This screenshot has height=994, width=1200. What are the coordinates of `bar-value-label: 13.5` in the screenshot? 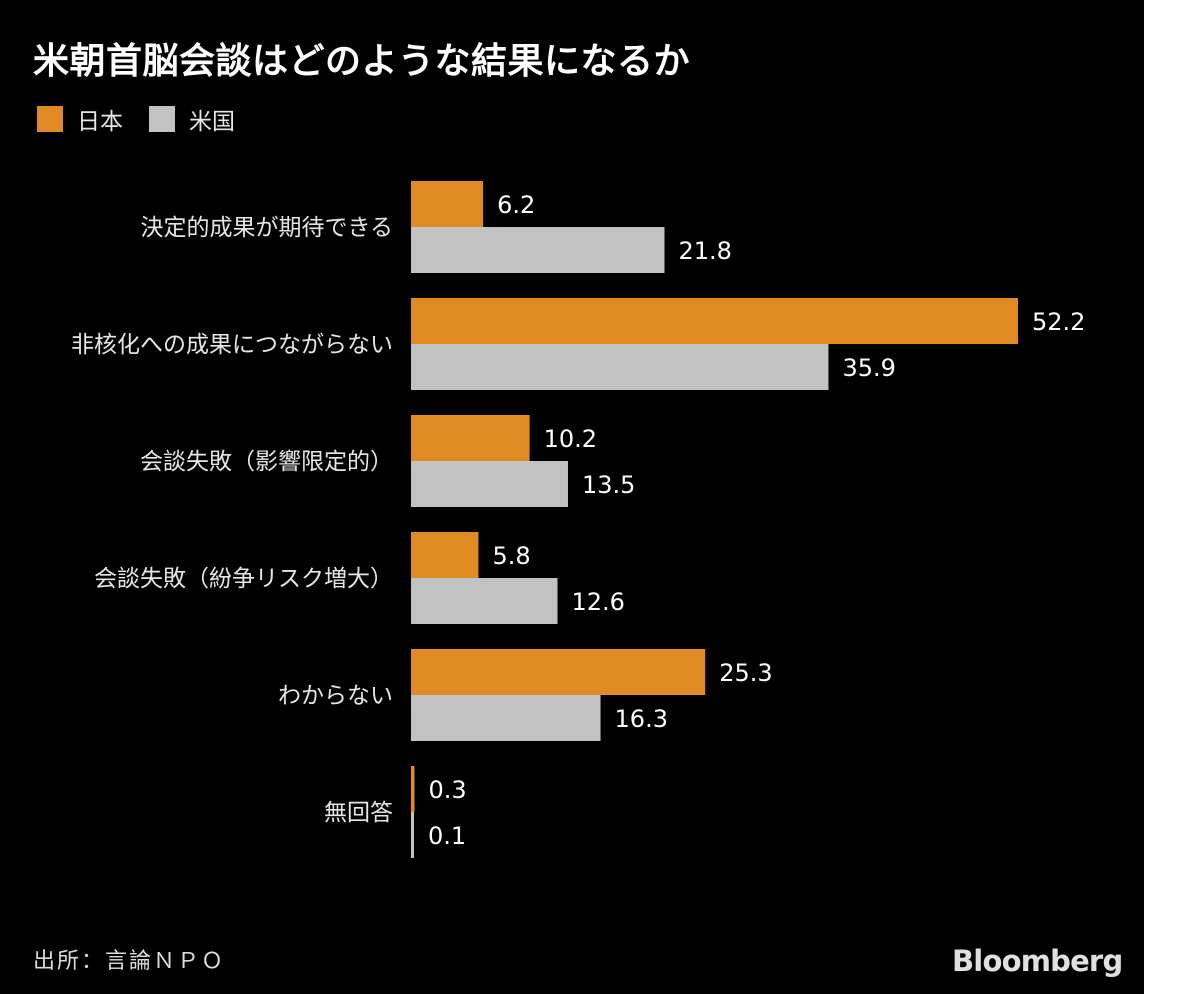 It's located at (608, 485).